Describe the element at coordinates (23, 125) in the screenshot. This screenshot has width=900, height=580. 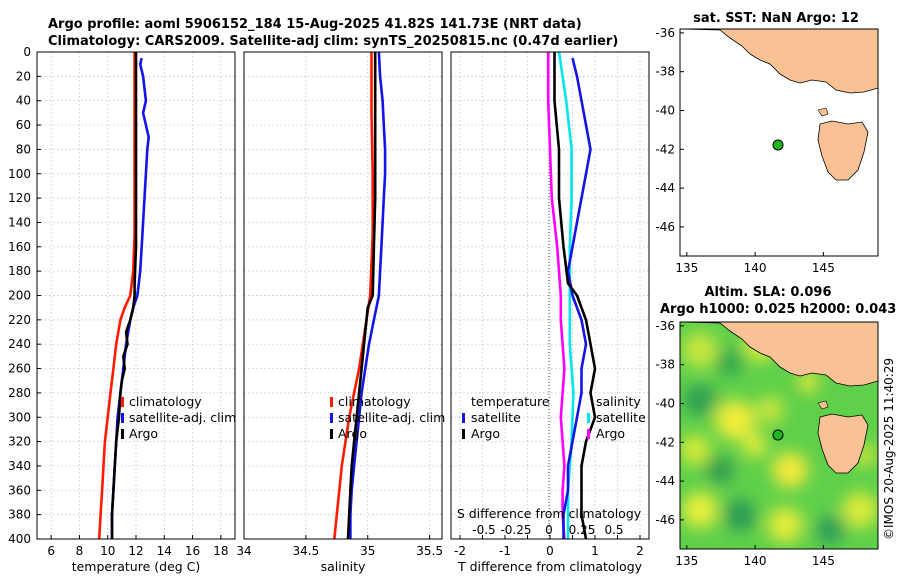
I see `depth-tick-label: 60` at that location.